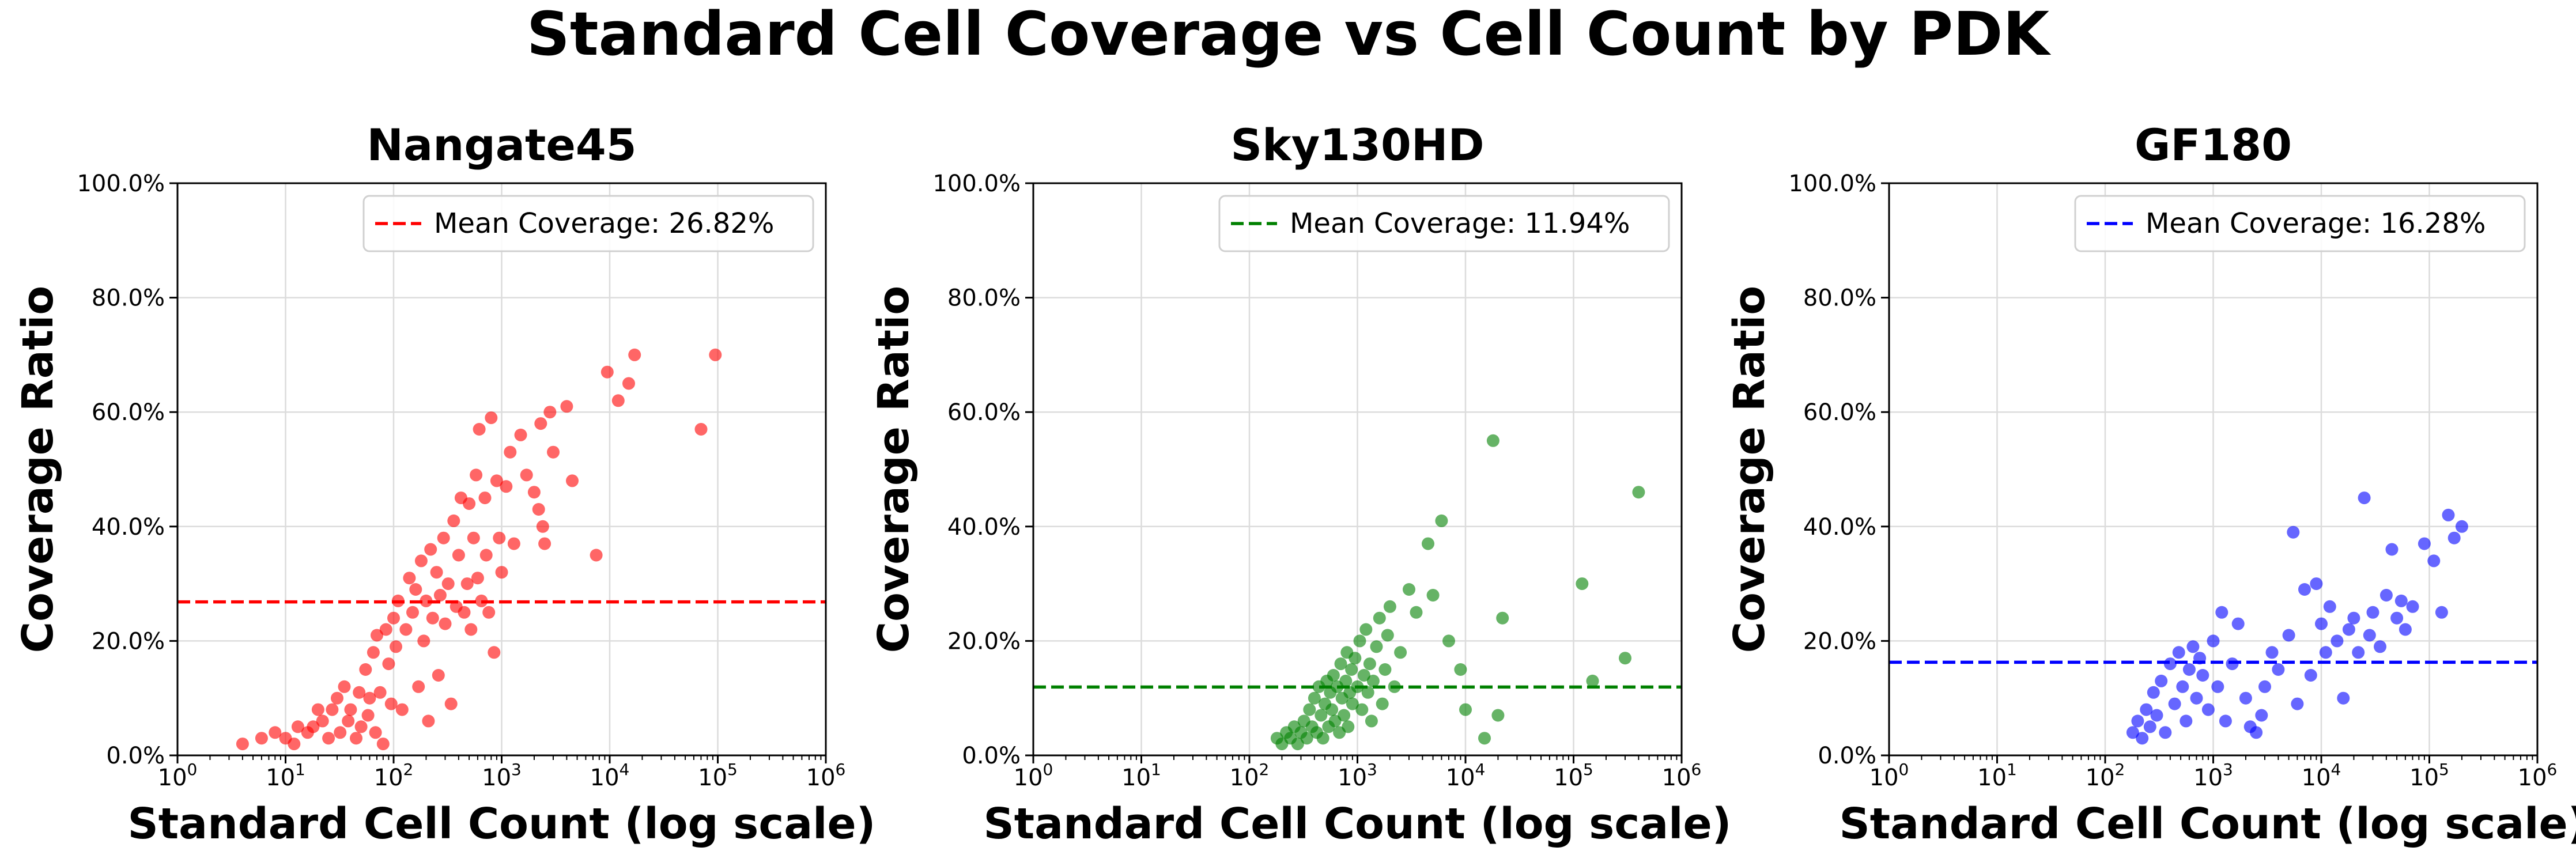 The height and width of the screenshot is (866, 2576). I want to click on x-tick-label: 10³, so click(502, 775).